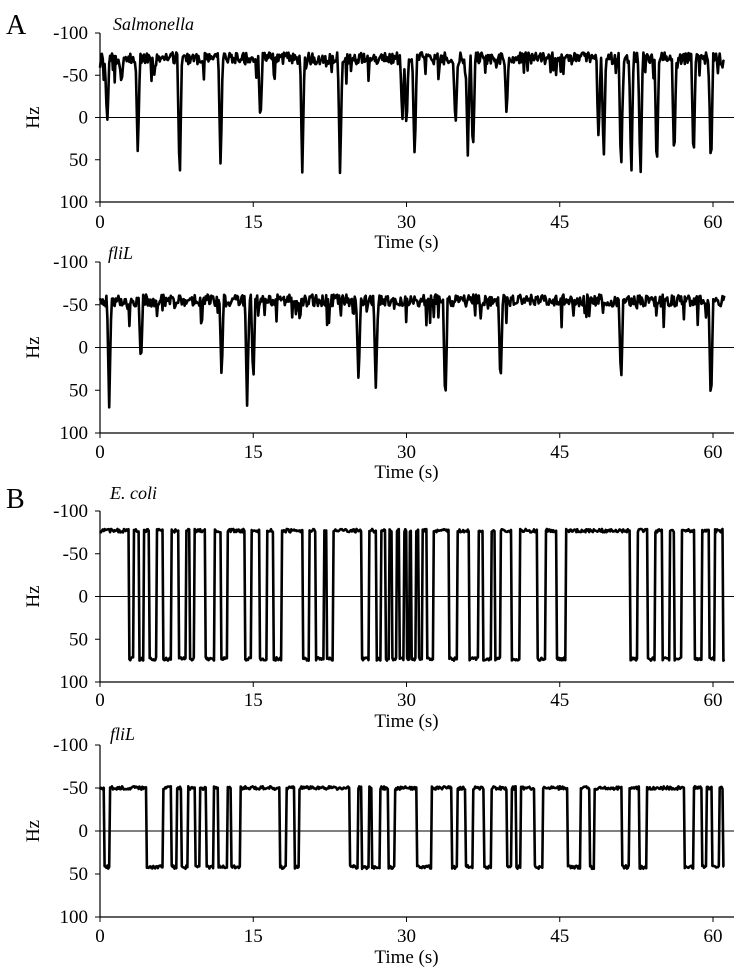  I want to click on panel-letter-b: B, so click(15, 499).